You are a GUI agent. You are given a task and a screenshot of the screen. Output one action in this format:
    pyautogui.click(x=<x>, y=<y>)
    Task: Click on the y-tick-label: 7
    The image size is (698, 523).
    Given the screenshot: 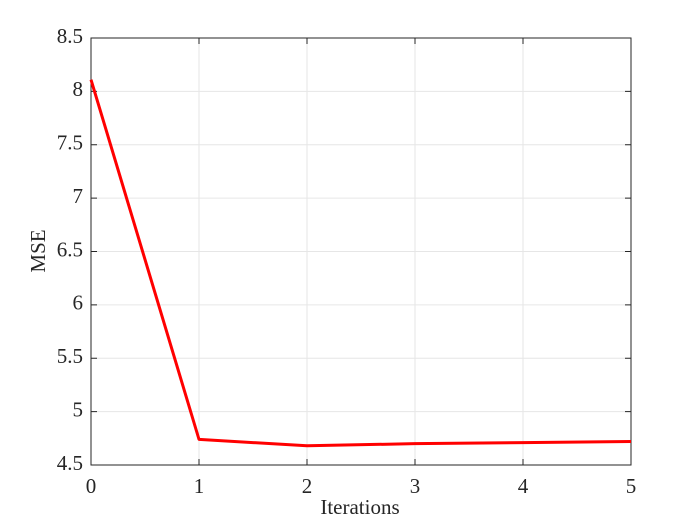 What is the action you would take?
    pyautogui.click(x=78, y=196)
    